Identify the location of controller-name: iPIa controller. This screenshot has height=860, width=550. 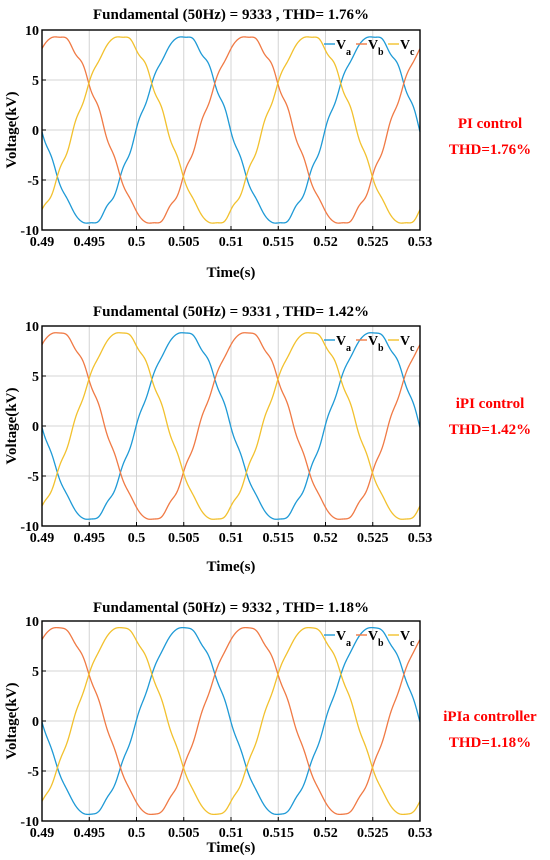
(490, 717).